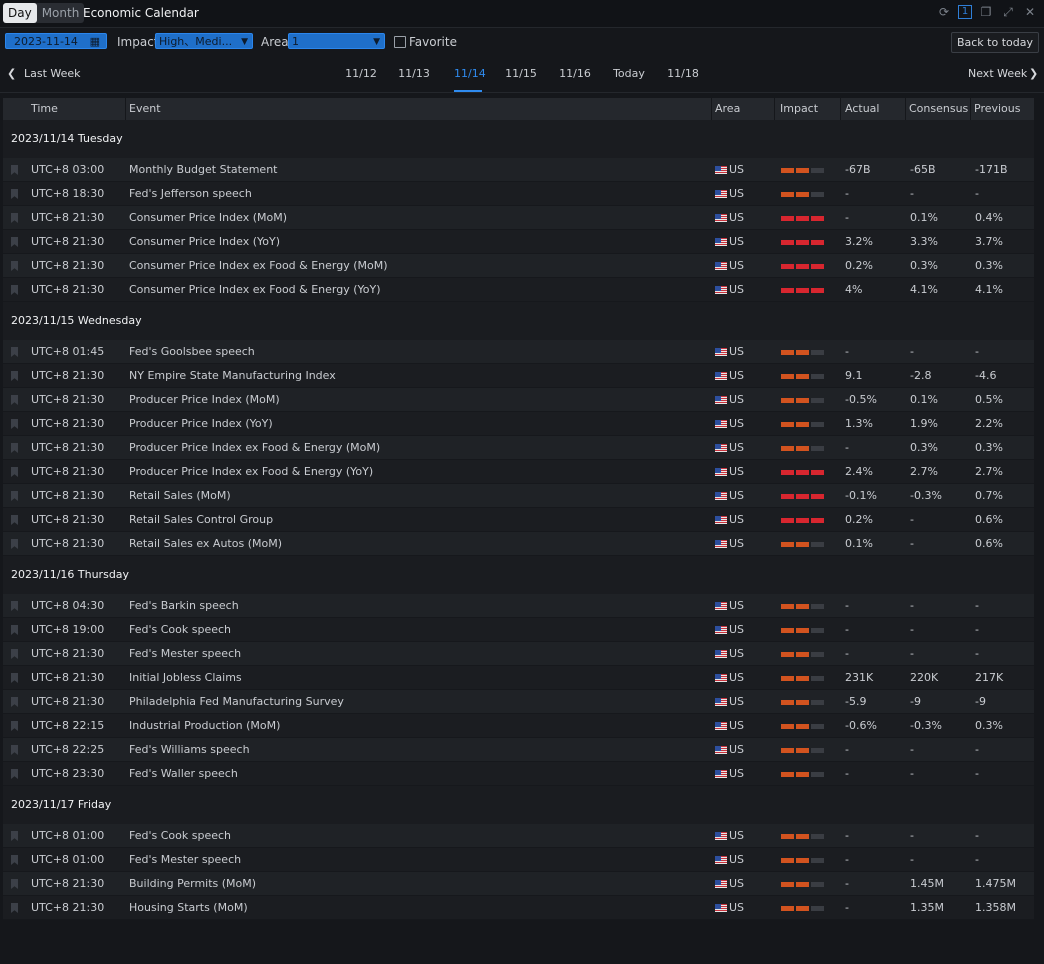 The height and width of the screenshot is (964, 1044). What do you see at coordinates (518, 860) in the screenshot?
I see `table-row: UTC+8 01:00 Fed's Mester speech US - - -` at bounding box center [518, 860].